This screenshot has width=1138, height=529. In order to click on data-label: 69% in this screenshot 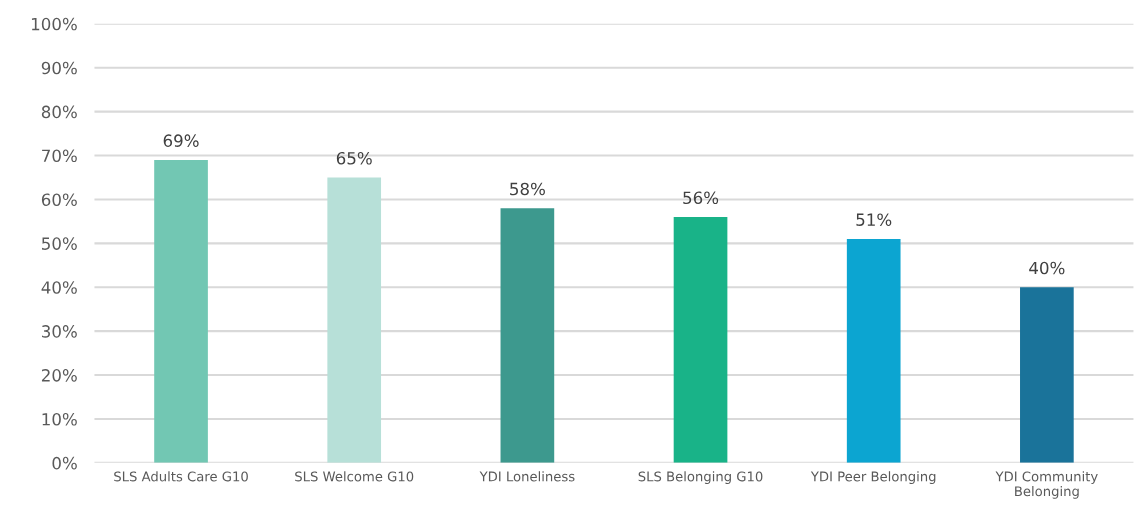, I will do `click(181, 140)`.